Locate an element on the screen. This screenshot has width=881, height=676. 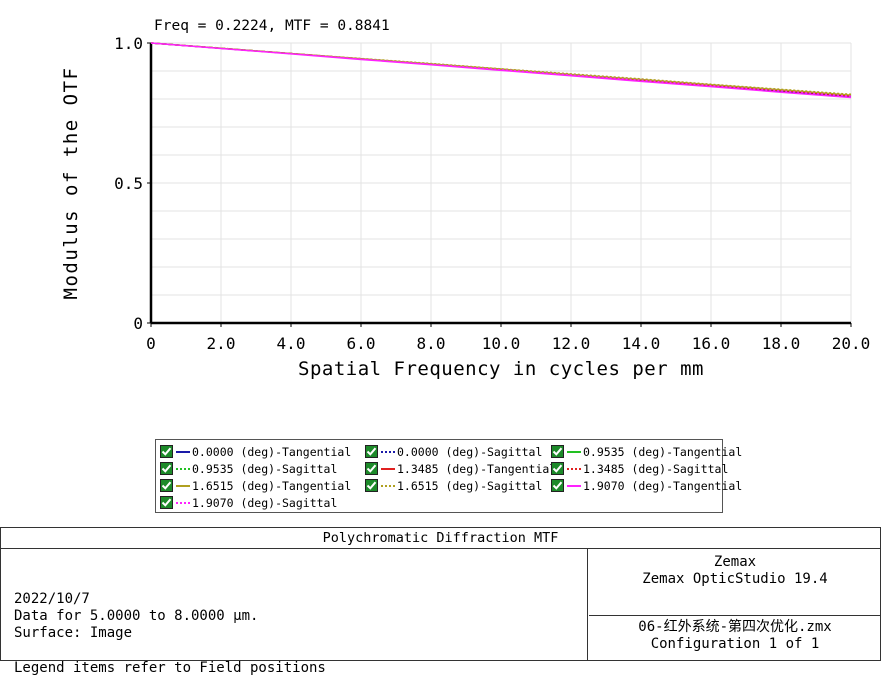
info-company: Zemax is located at coordinates (735, 562).